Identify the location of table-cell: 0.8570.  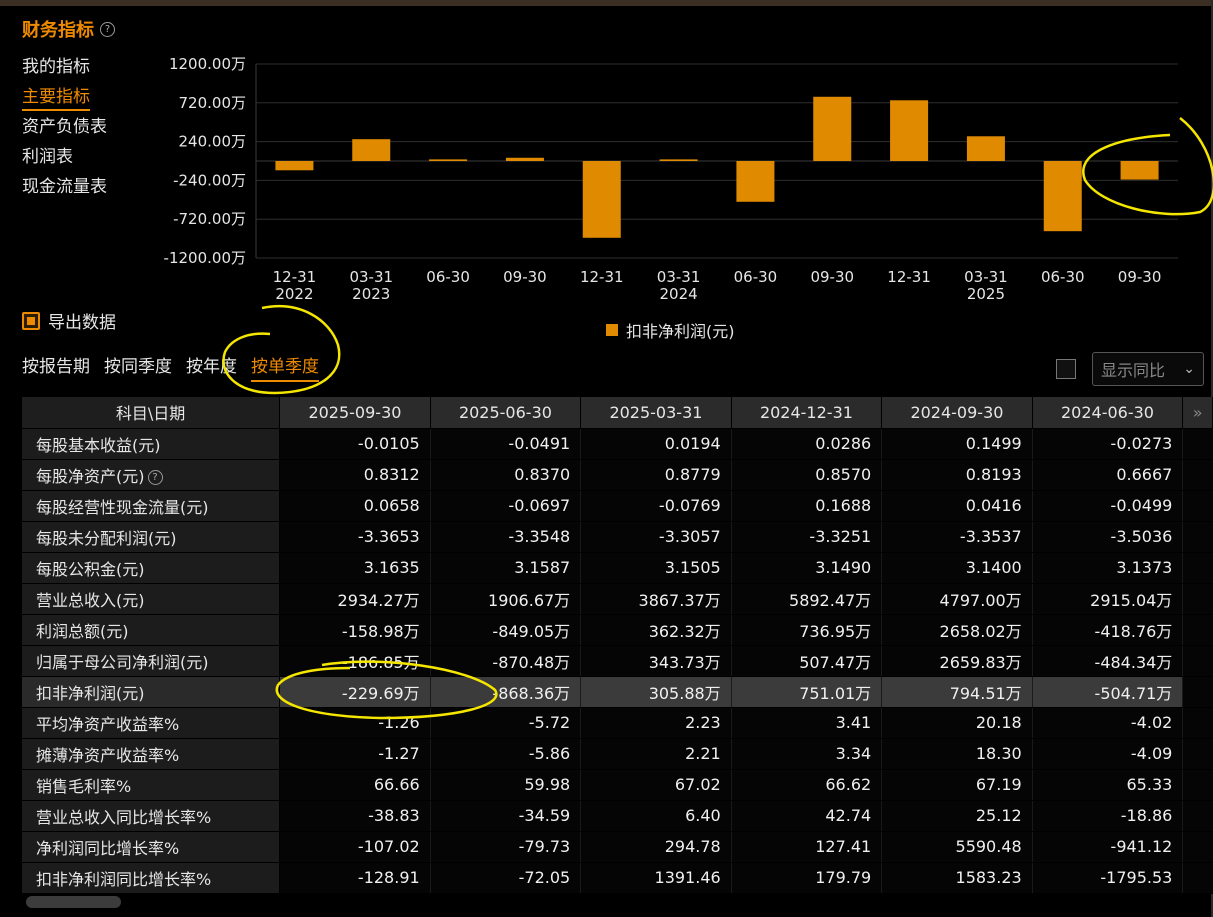
(807, 475).